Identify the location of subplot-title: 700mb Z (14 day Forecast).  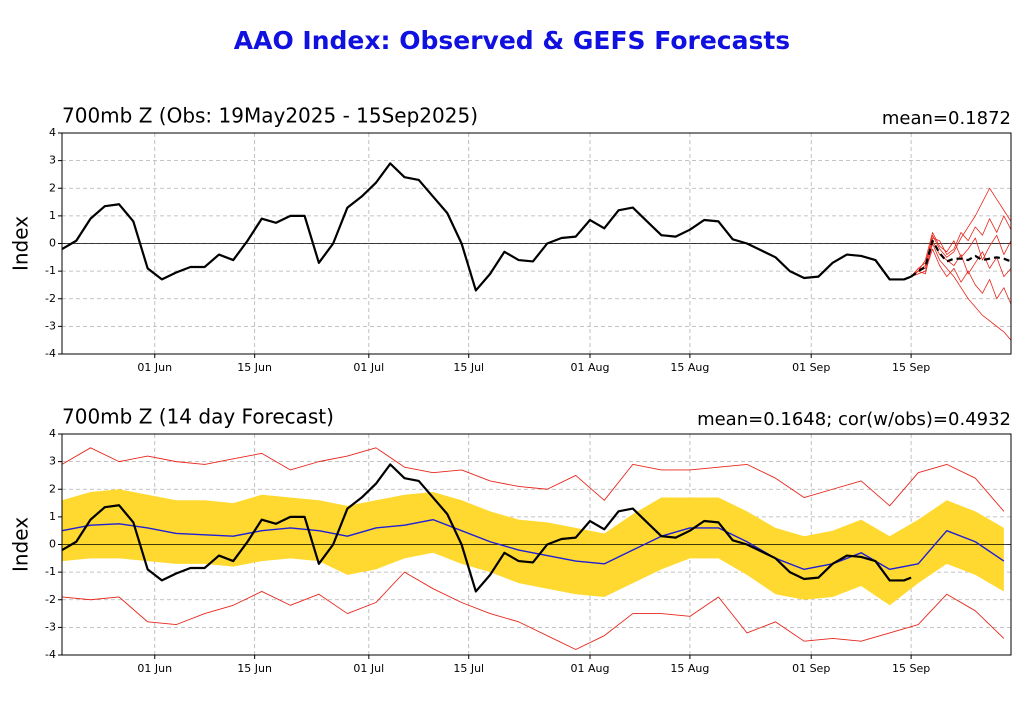
(198, 417).